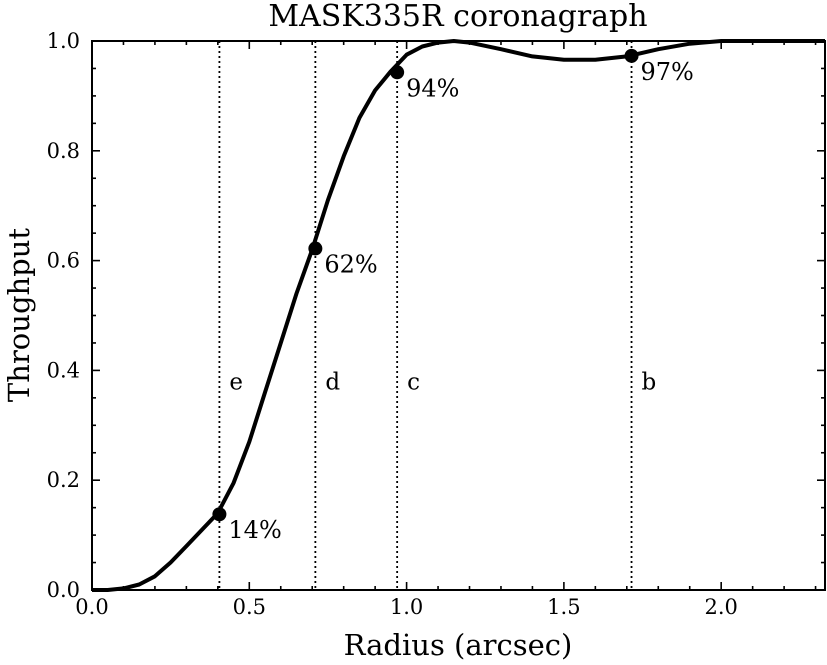 Image resolution: width=827 pixels, height=665 pixels. Describe the element at coordinates (720, 607) in the screenshot. I see `x-tick-label: 2.0` at that location.